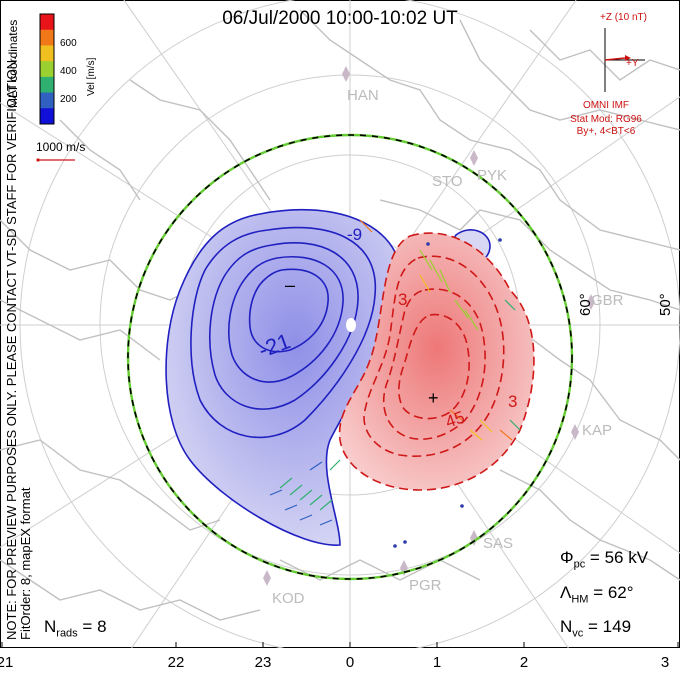 The width and height of the screenshot is (680, 674). What do you see at coordinates (512, 401) in the screenshot?
I see `contour-label-3b: 3` at bounding box center [512, 401].